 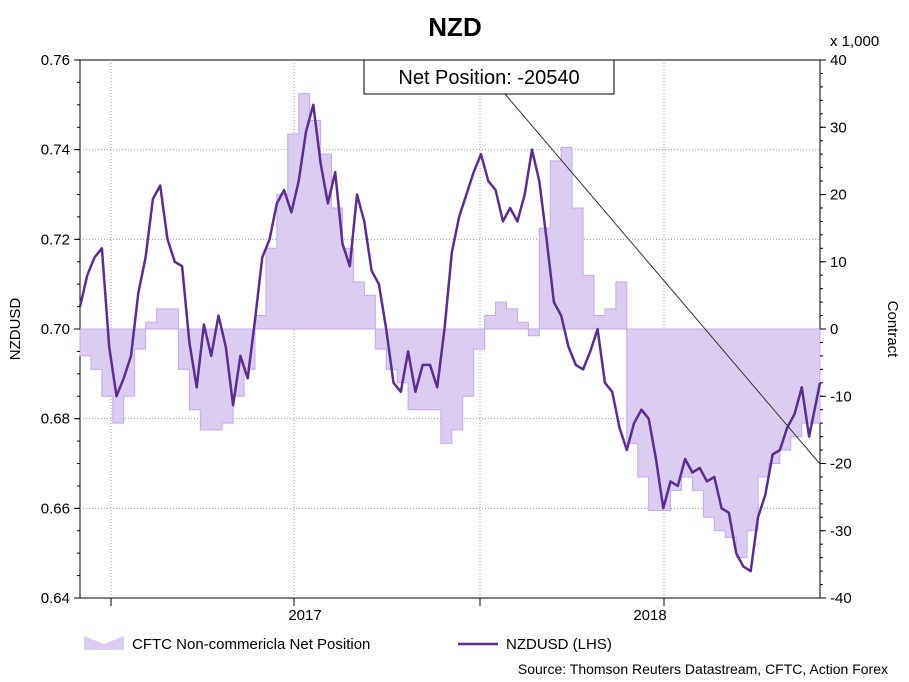 What do you see at coordinates (559, 644) in the screenshot?
I see `legend-label-nzdusd: NZDUSD (LHS)` at bounding box center [559, 644].